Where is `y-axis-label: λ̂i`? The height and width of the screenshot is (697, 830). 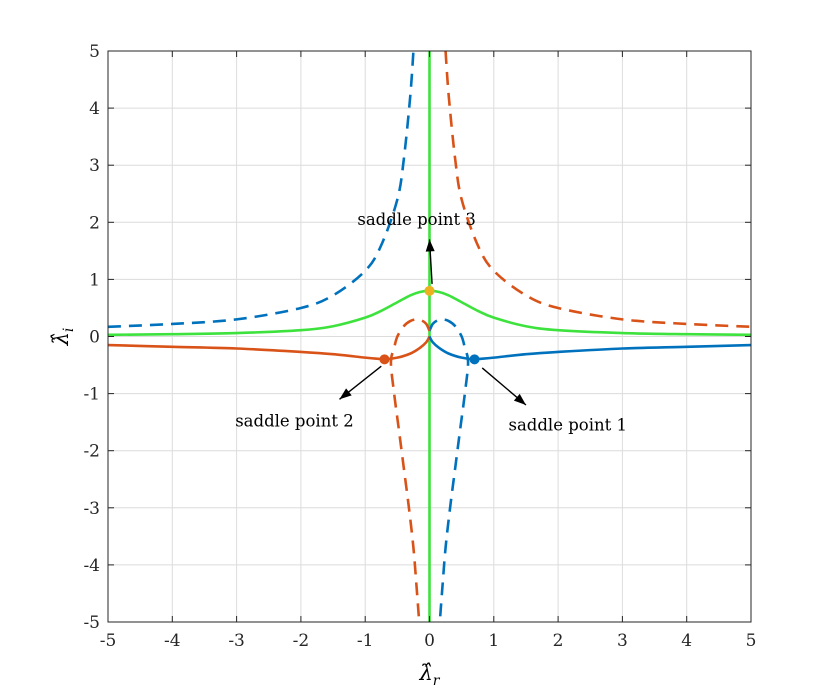
y-axis-label: λ̂i is located at coordinates (63, 337).